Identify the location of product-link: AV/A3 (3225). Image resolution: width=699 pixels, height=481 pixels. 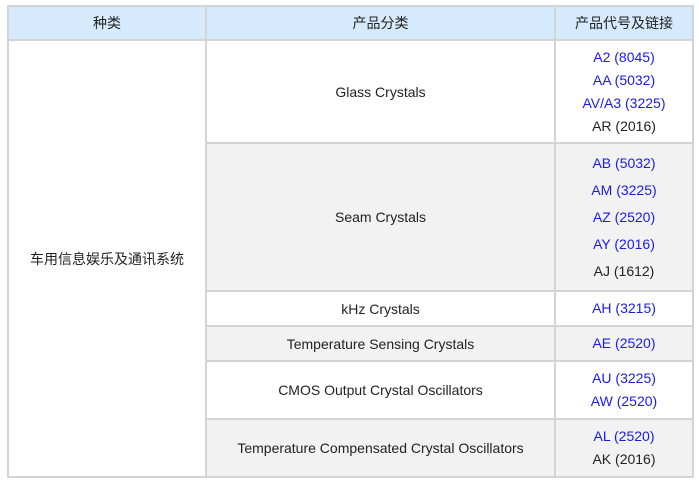
(624, 102).